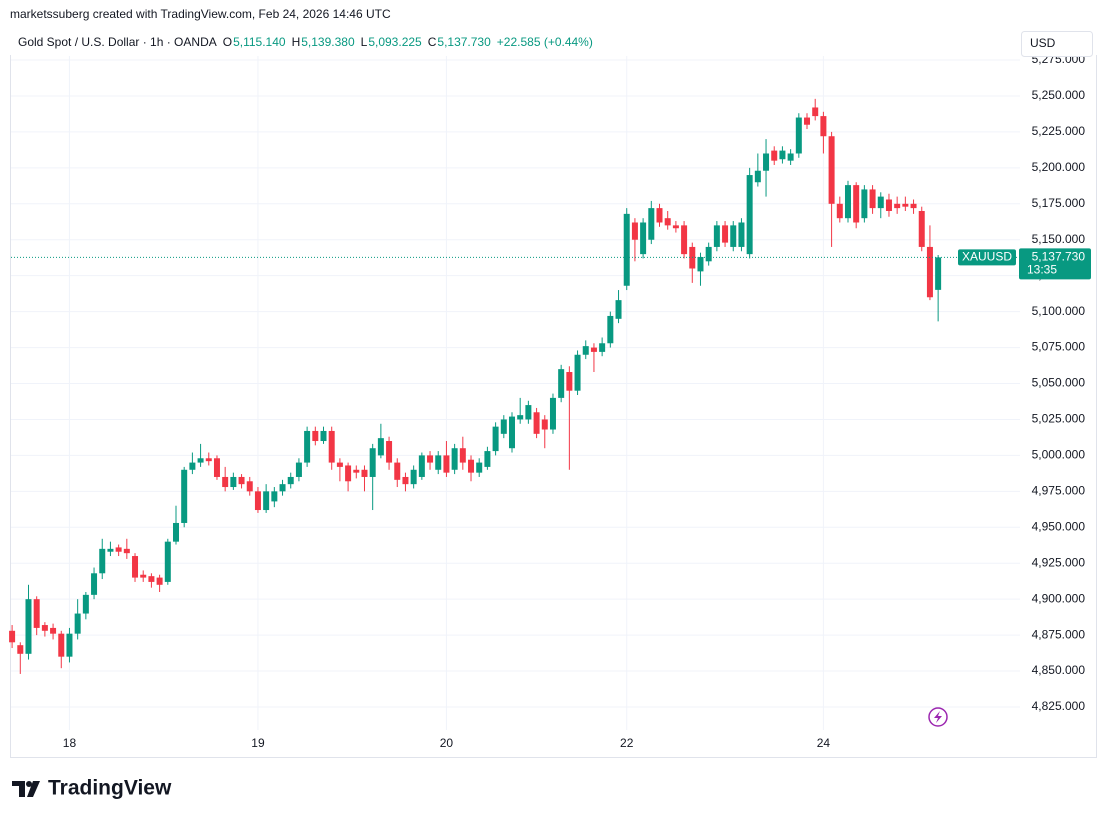  I want to click on y-tick-label: 4,950.000, so click(1059, 526).